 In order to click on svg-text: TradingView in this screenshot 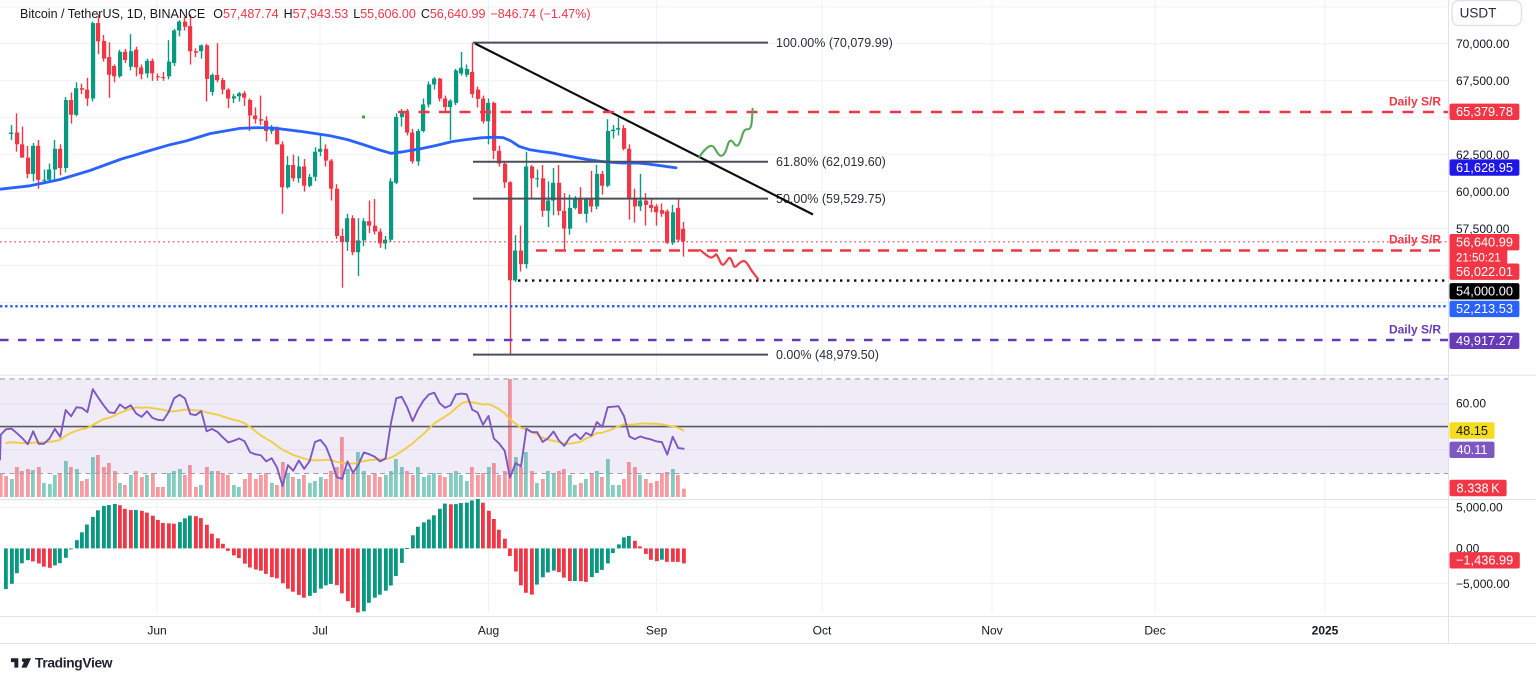, I will do `click(74, 663)`.